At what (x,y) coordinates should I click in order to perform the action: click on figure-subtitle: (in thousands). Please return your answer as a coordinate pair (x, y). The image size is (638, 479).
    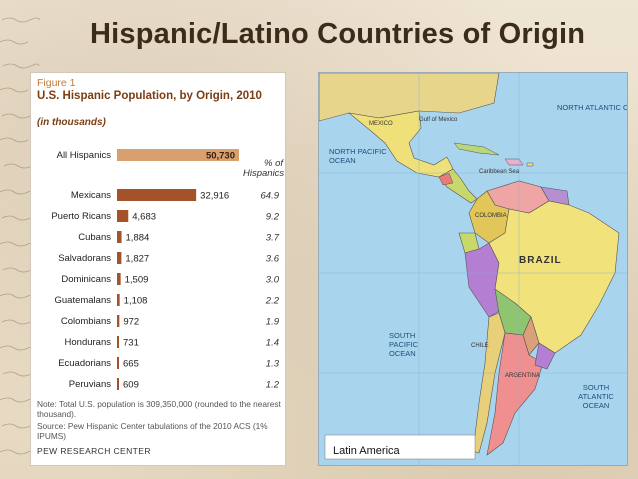
    Looking at the image, I should click on (71, 122).